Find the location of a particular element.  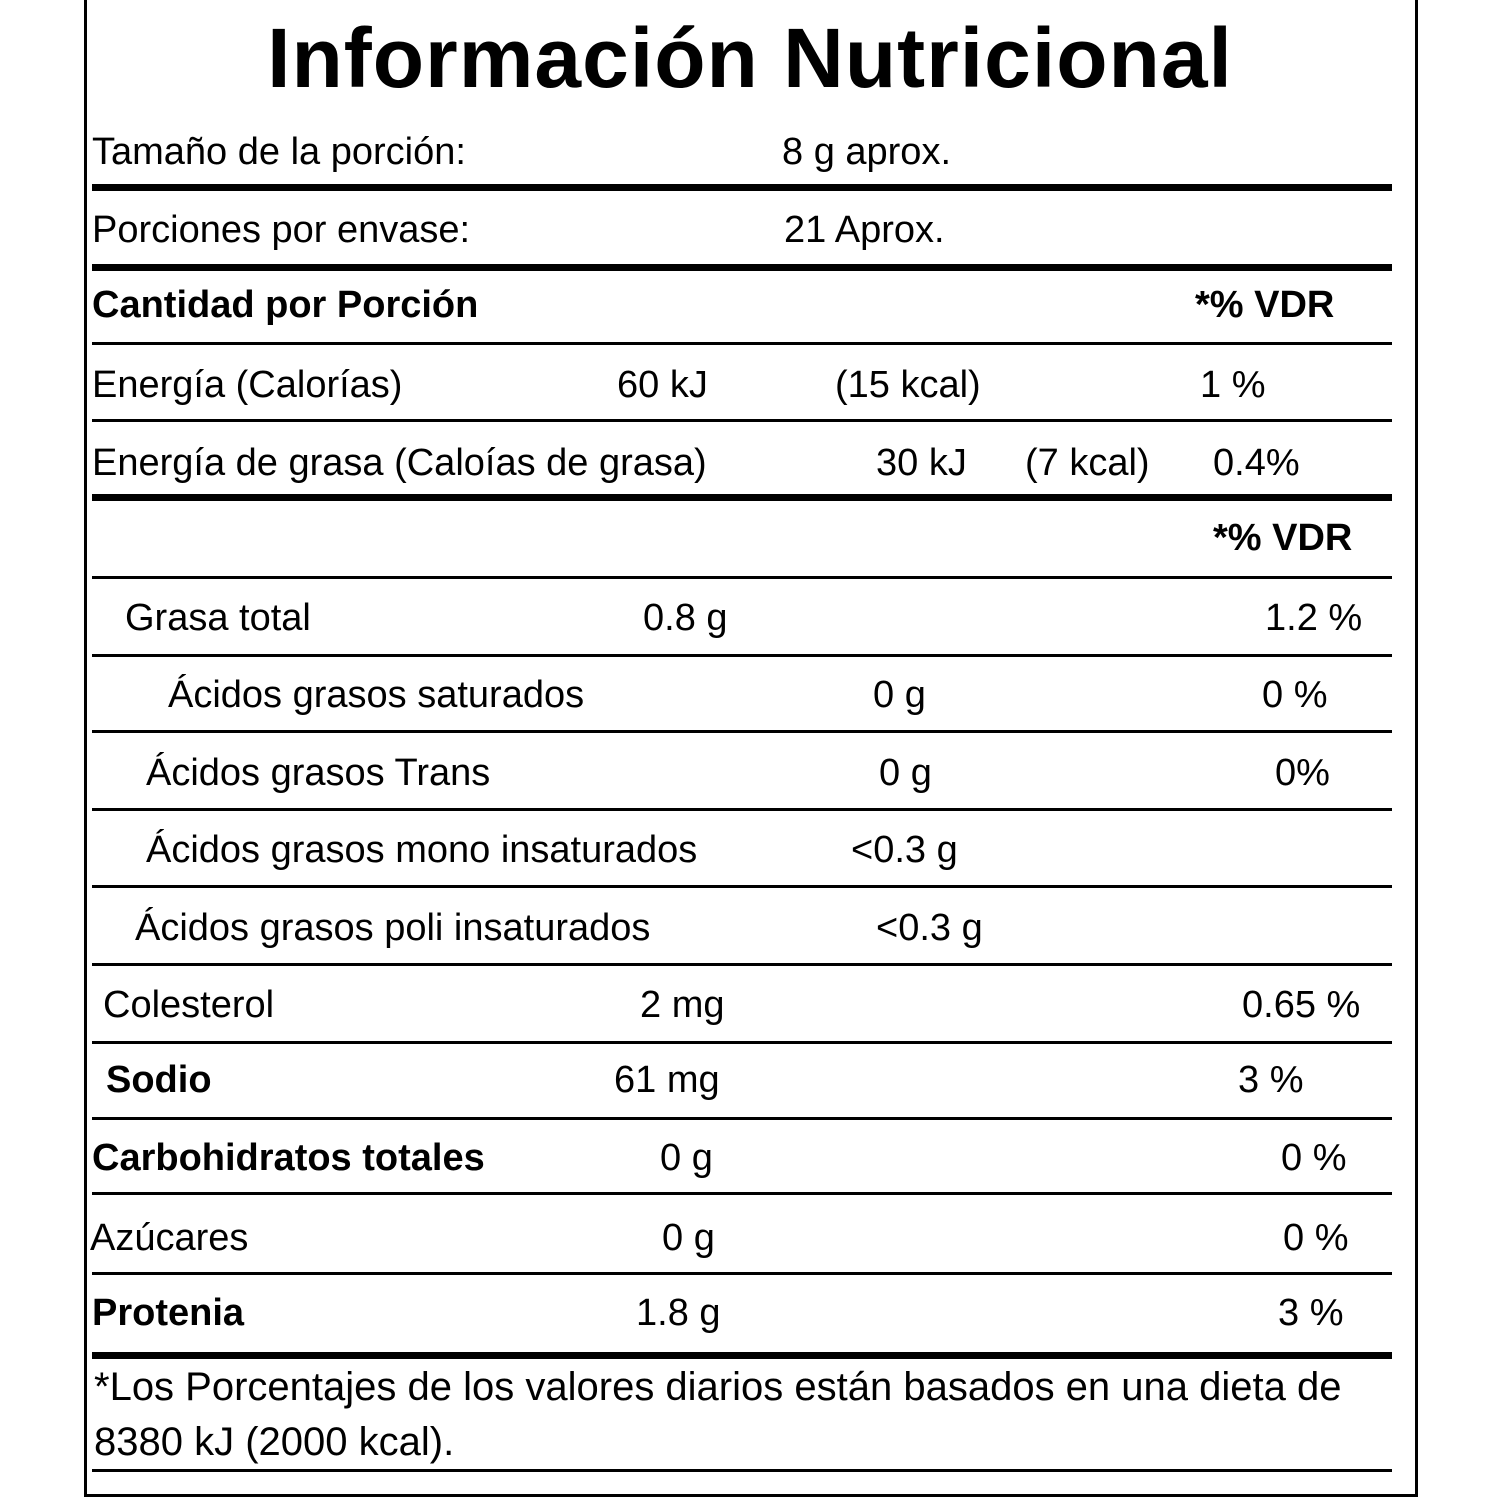

row-label: Ácidos grasos Trans is located at coordinates (318, 773).